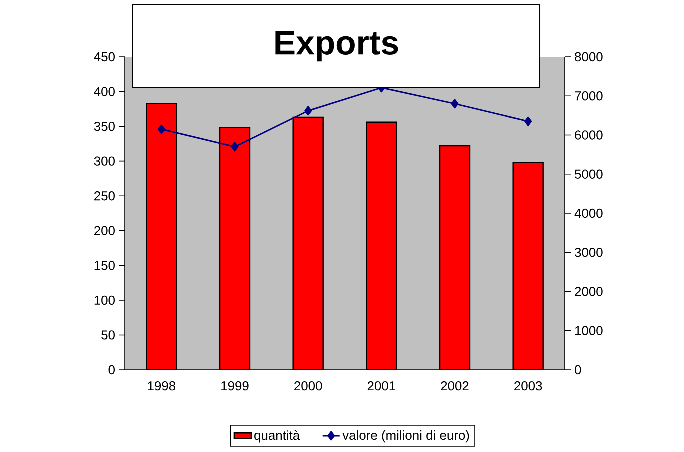 This screenshot has height=452, width=684. What do you see at coordinates (104, 91) in the screenshot?
I see `y-tick-label: 400` at bounding box center [104, 91].